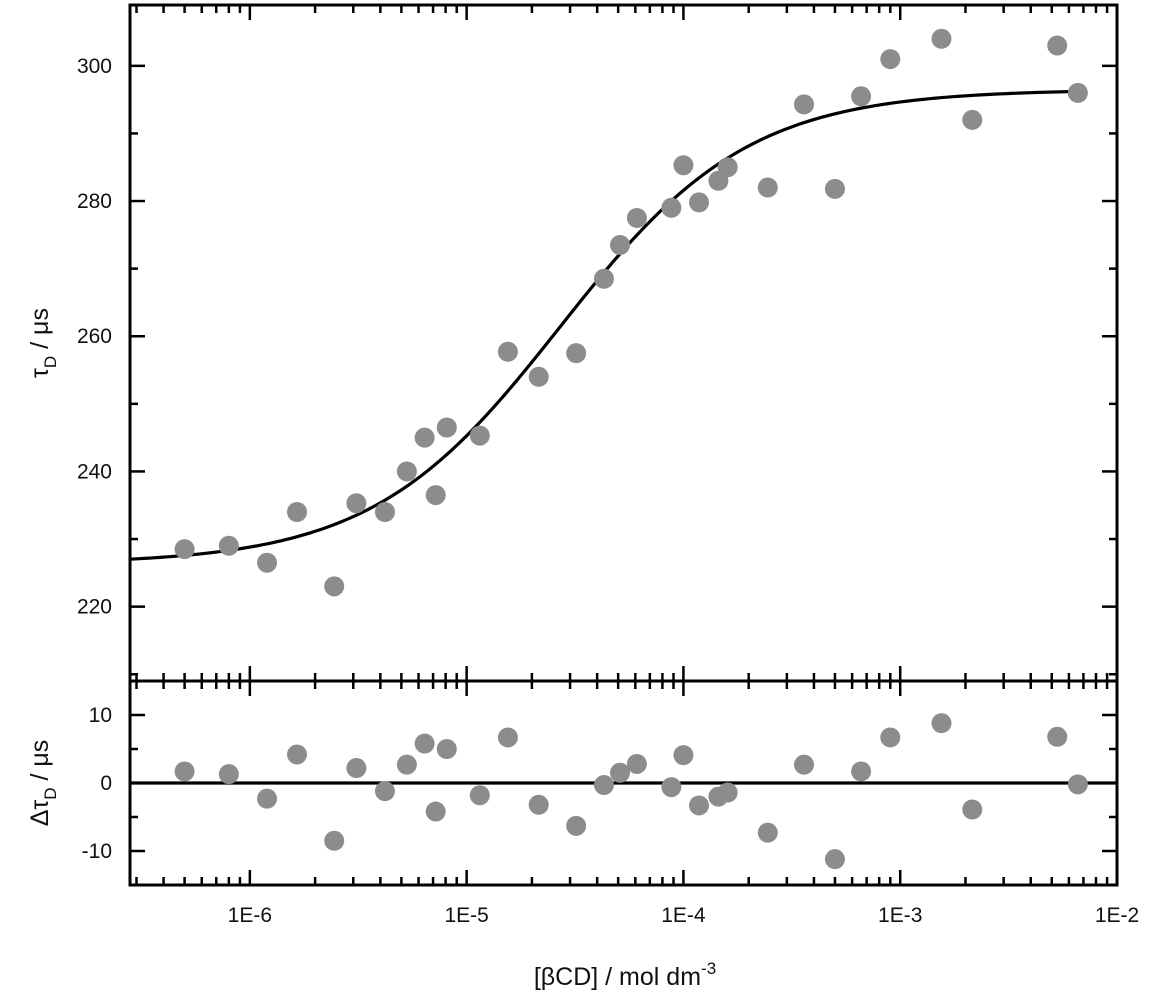 The height and width of the screenshot is (1000, 1149). I want to click on x-tick-label: 1E-3, so click(900, 915).